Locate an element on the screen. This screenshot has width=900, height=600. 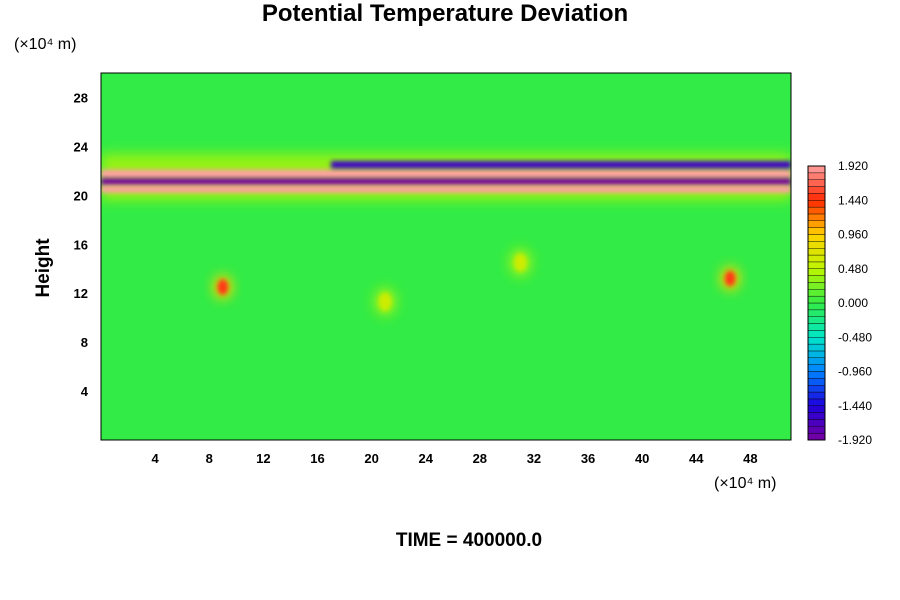
x-tick-label: 40 is located at coordinates (642, 458).